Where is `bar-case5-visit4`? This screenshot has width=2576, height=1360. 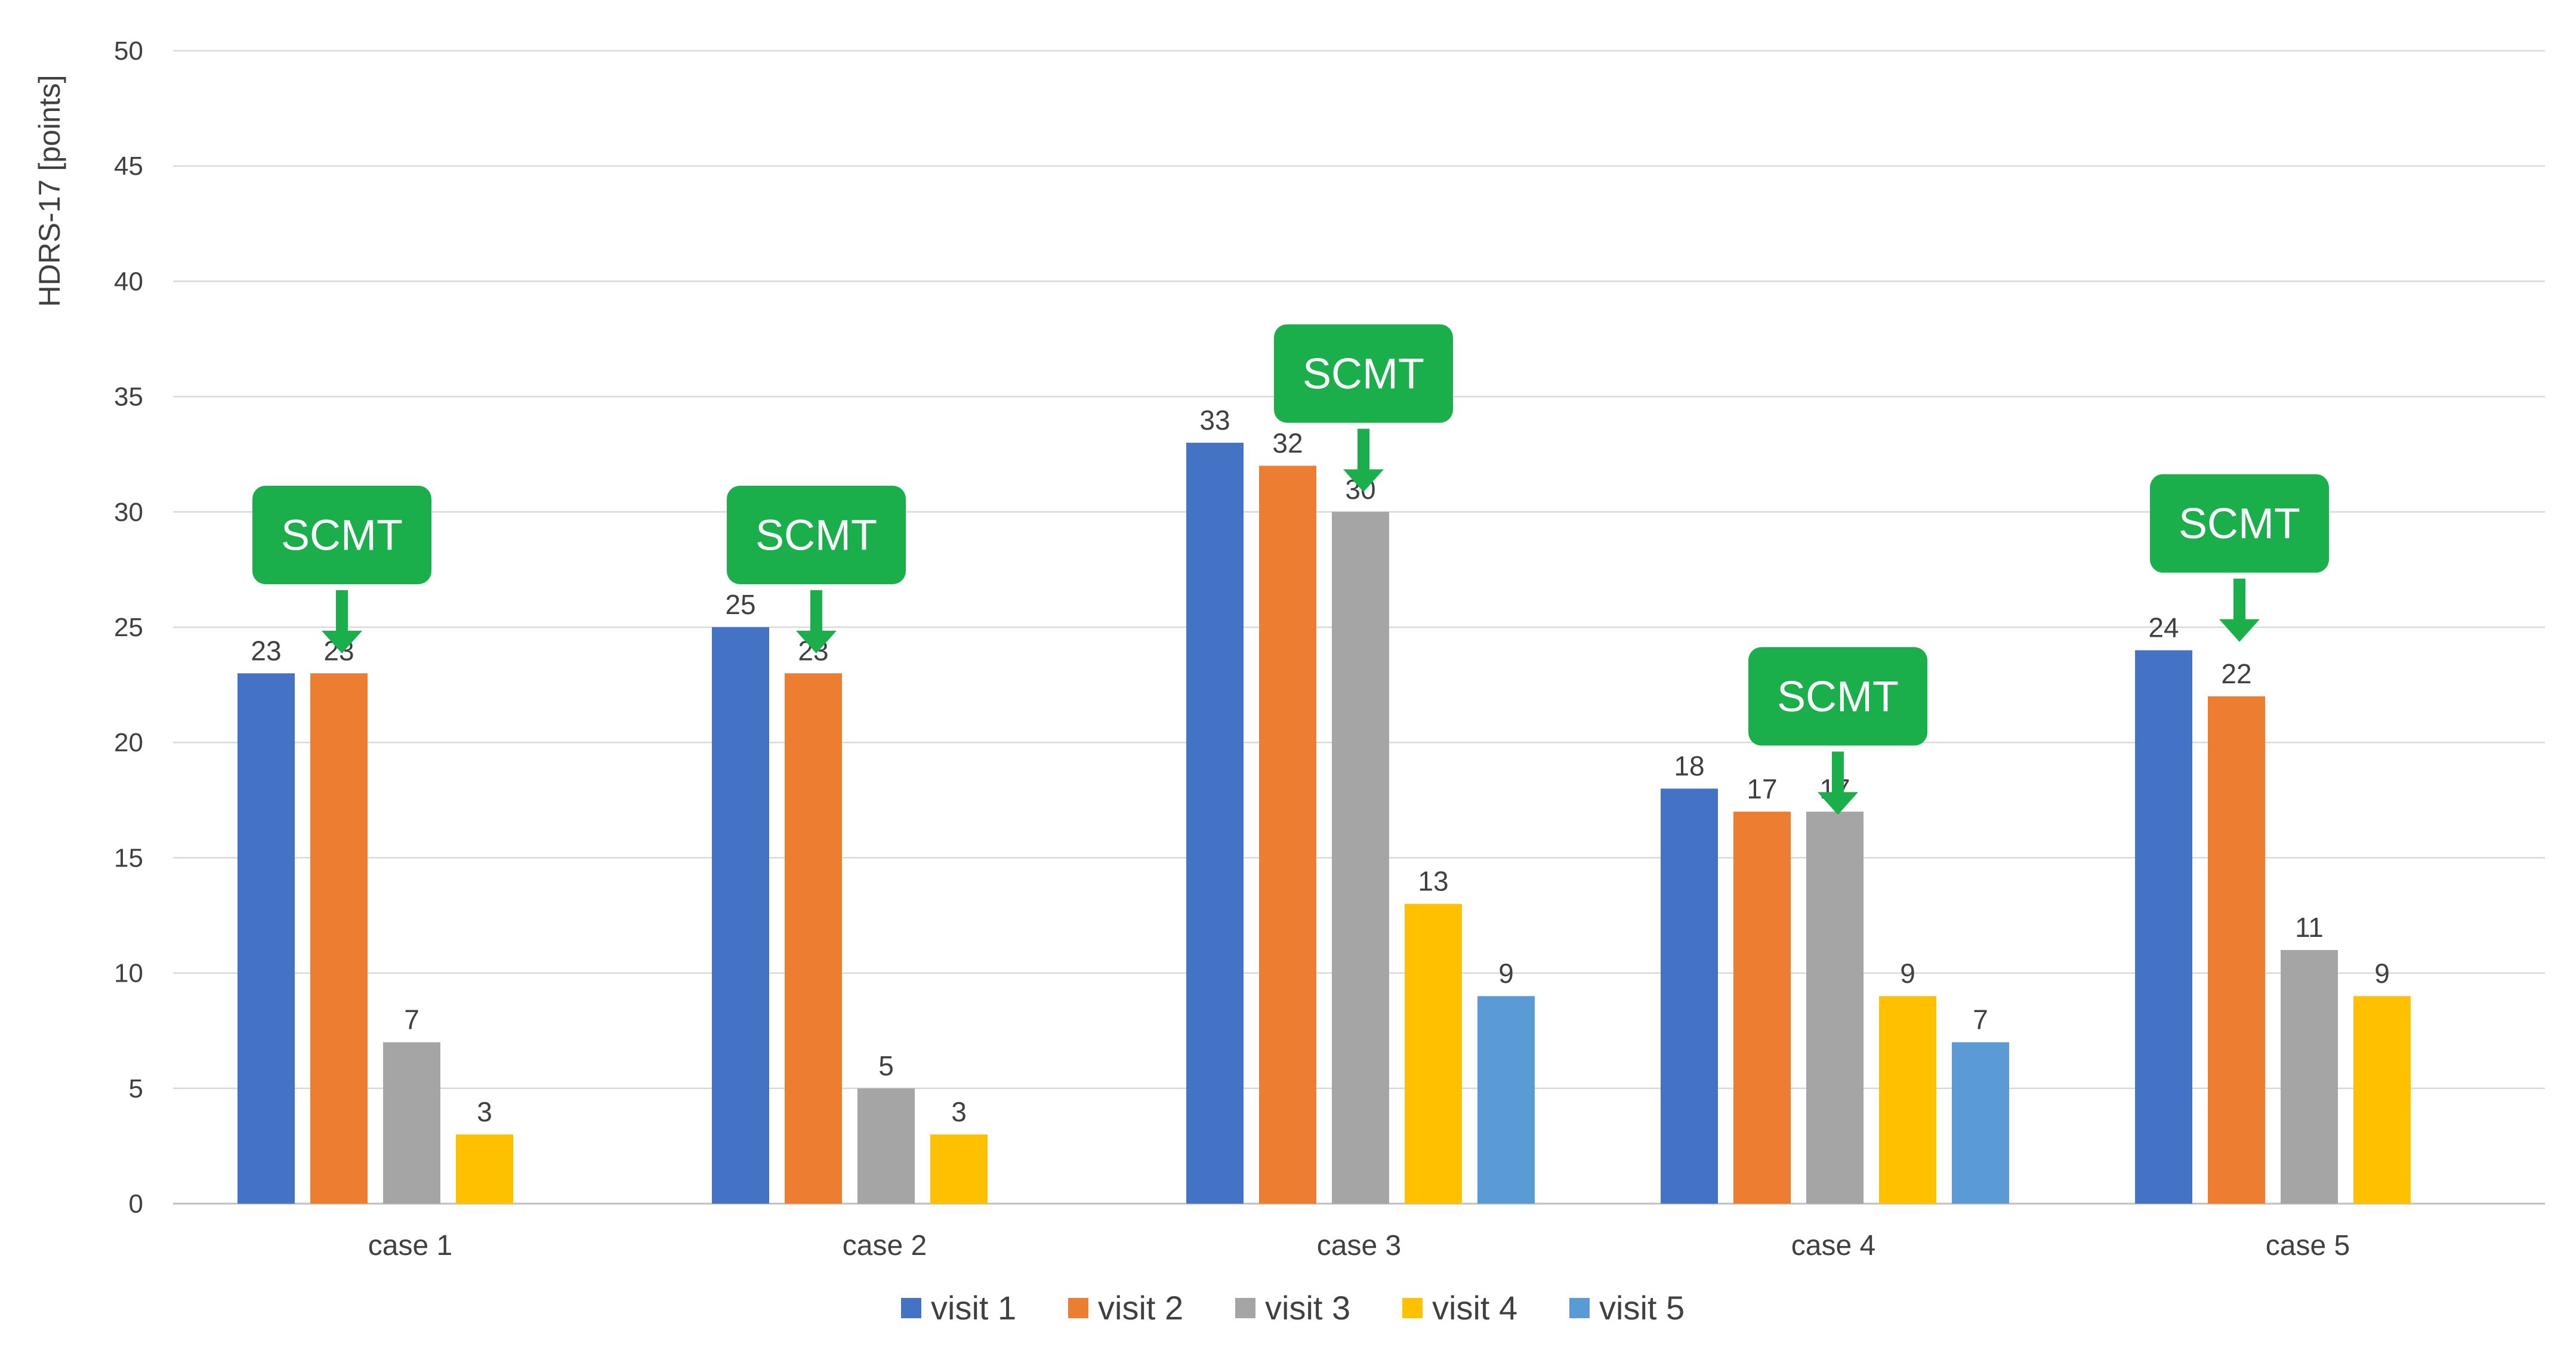 bar-case5-visit4 is located at coordinates (2382, 1100).